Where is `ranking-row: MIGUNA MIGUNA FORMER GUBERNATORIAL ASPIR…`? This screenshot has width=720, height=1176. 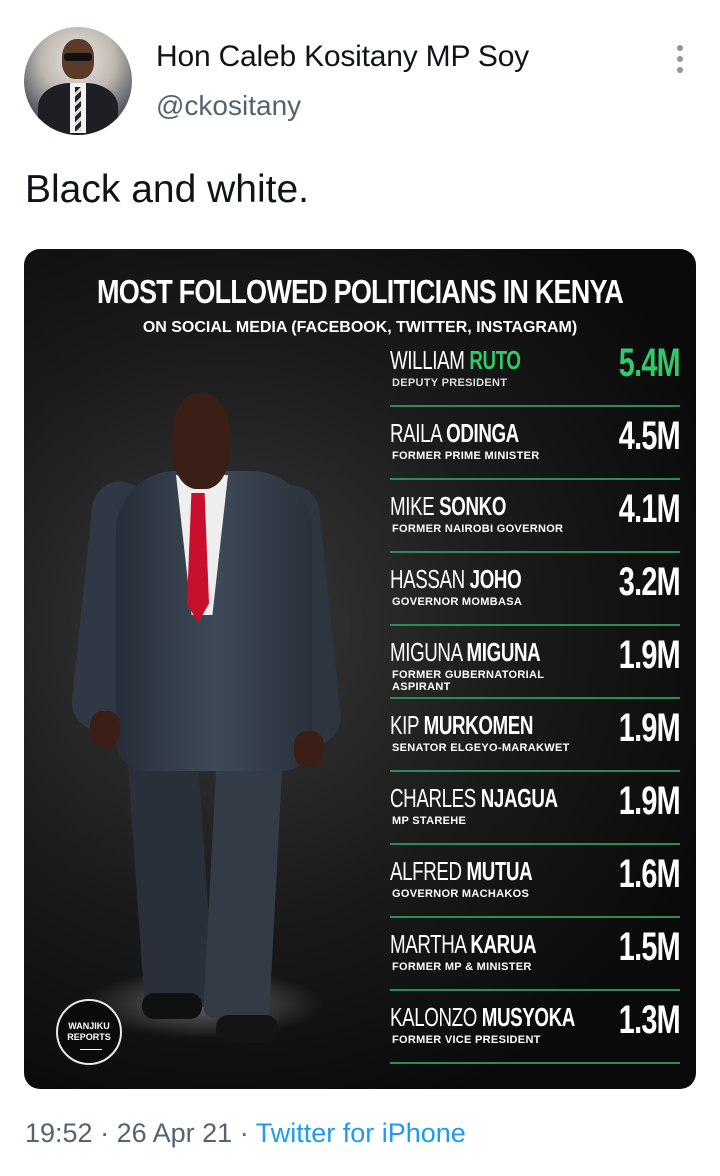
ranking-row: MIGUNA MIGUNA FORMER GUBERNATORIAL ASPIR… is located at coordinates (535, 666).